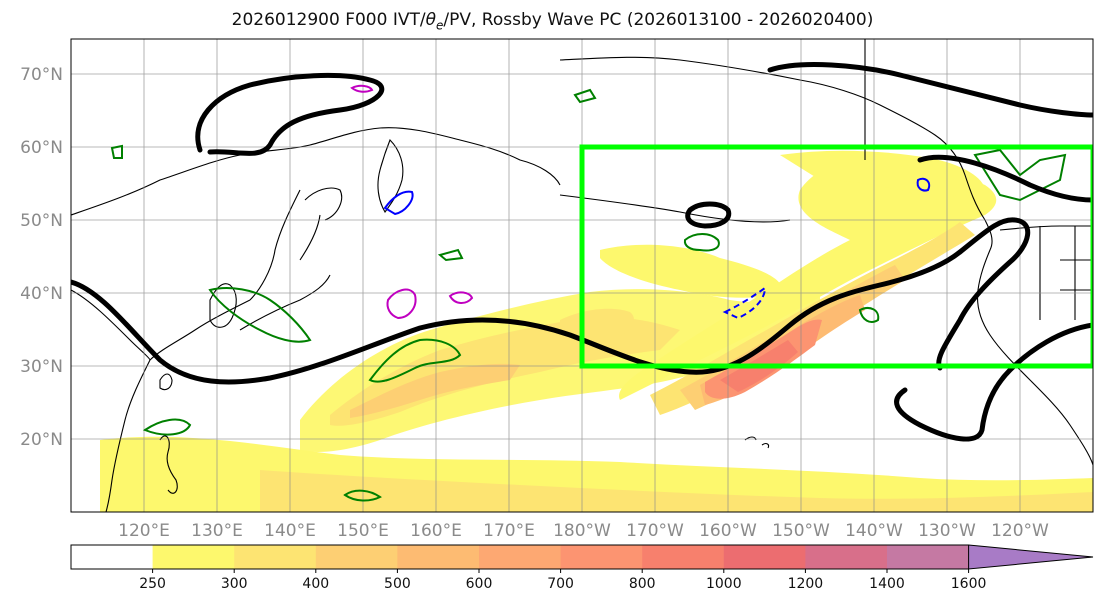 The image size is (1105, 606). I want to click on theta-e-ne-loop, so click(1005, 178).